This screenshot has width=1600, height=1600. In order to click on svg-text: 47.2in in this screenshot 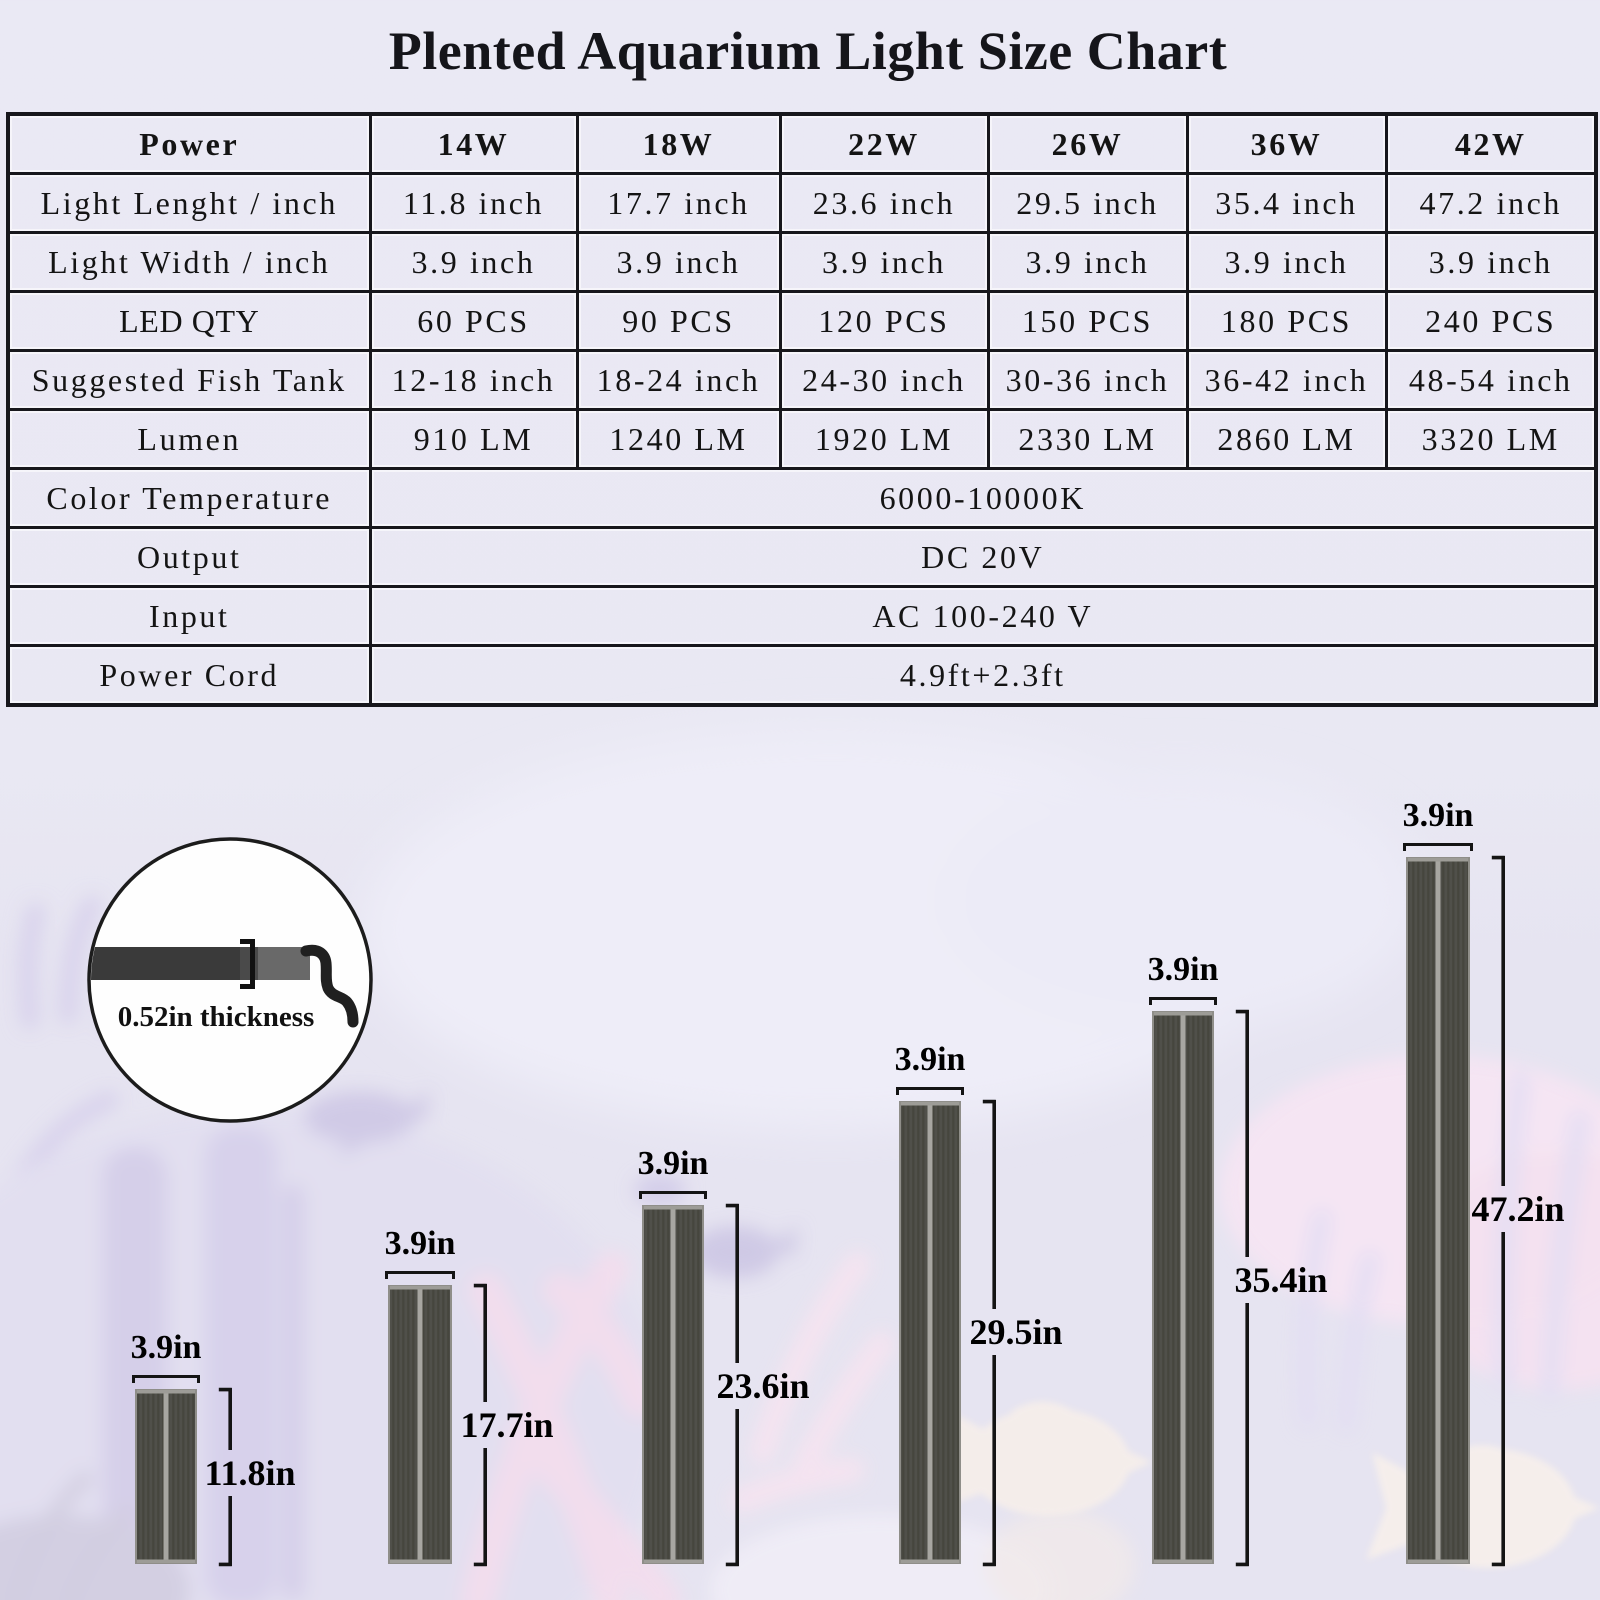, I will do `click(1517, 1209)`.